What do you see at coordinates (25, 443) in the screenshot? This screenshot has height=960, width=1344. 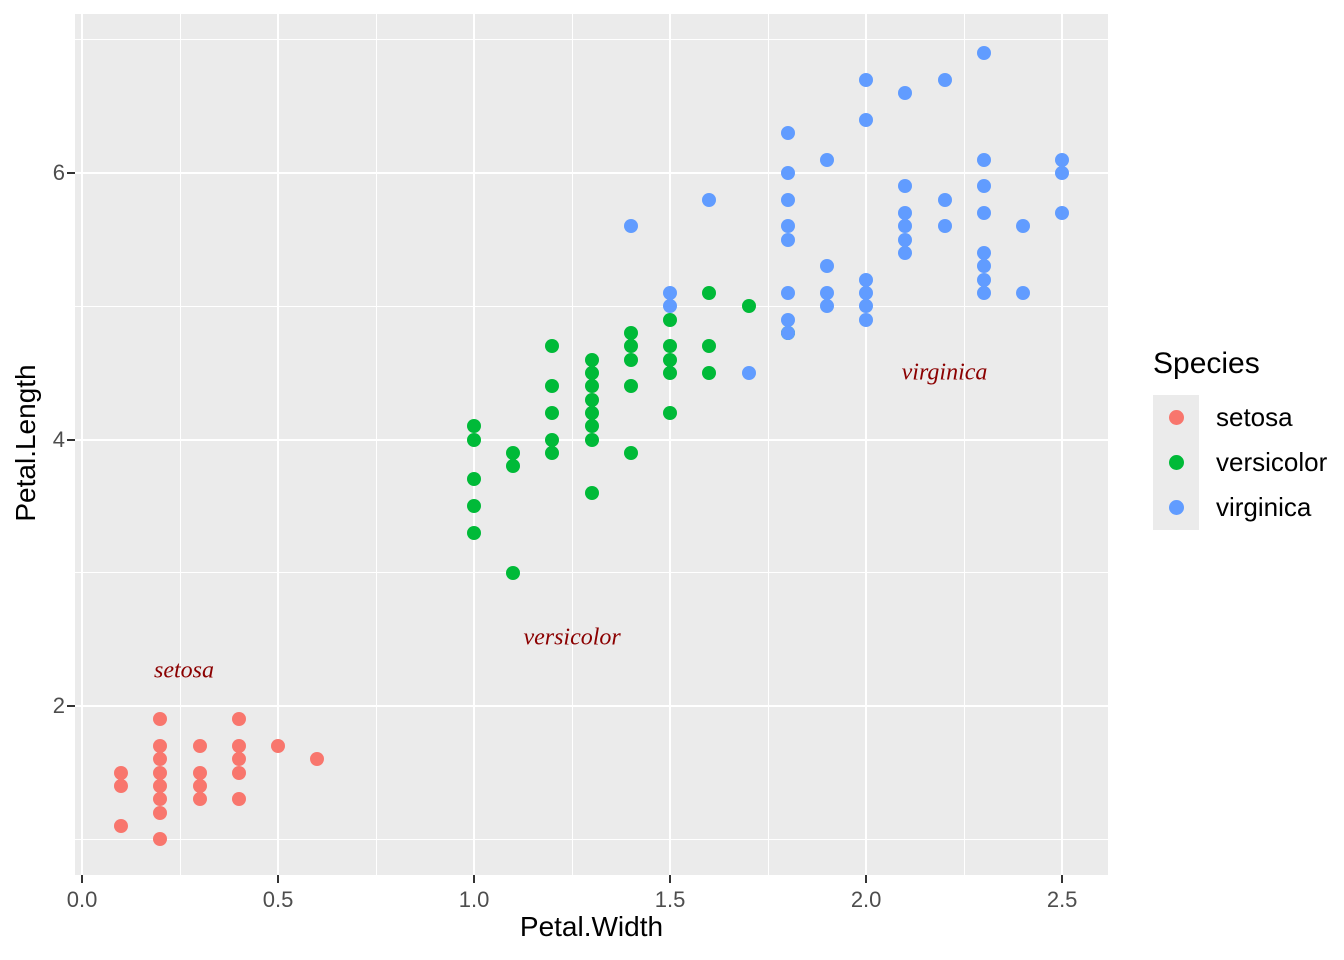 I see `y-axis-title: Petal.Length` at bounding box center [25, 443].